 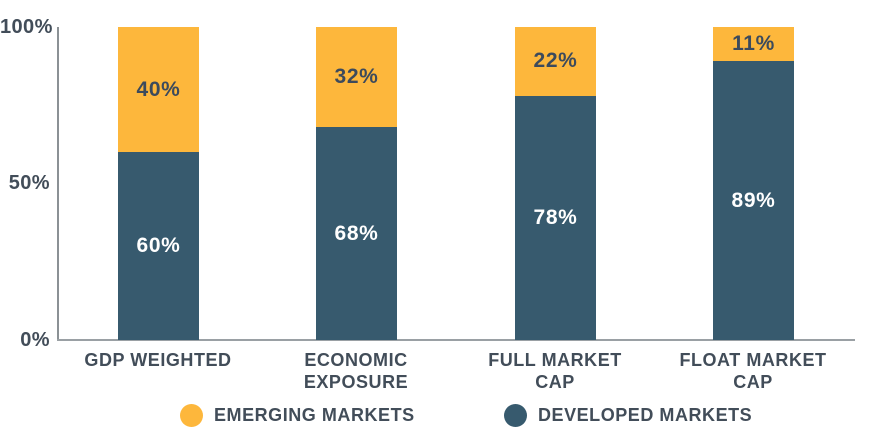 I want to click on emerging-segment: 22%, so click(x=555, y=61).